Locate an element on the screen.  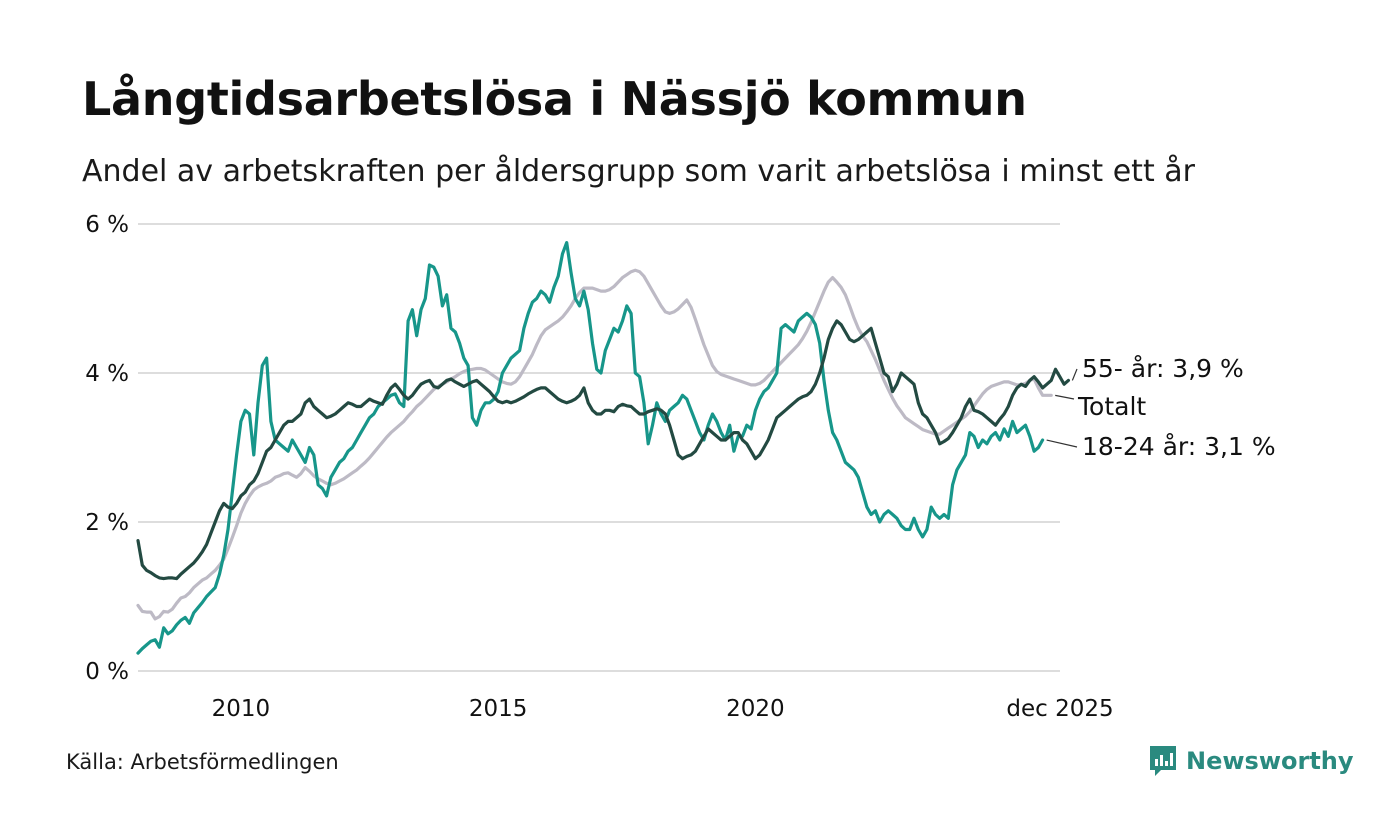
end-label-55: 55- år: 3,9 % is located at coordinates (1163, 368).